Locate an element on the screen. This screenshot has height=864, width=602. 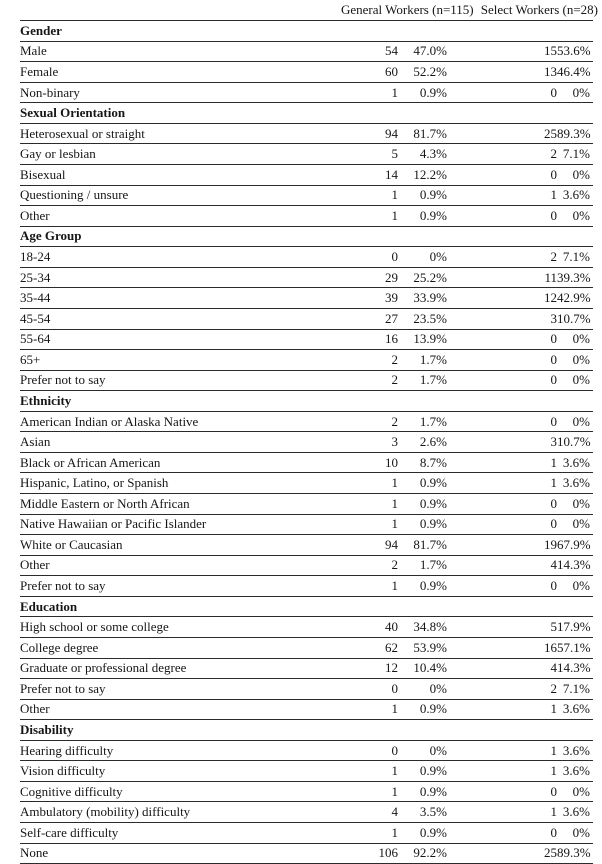
gw-count: 40 is located at coordinates (391, 627).